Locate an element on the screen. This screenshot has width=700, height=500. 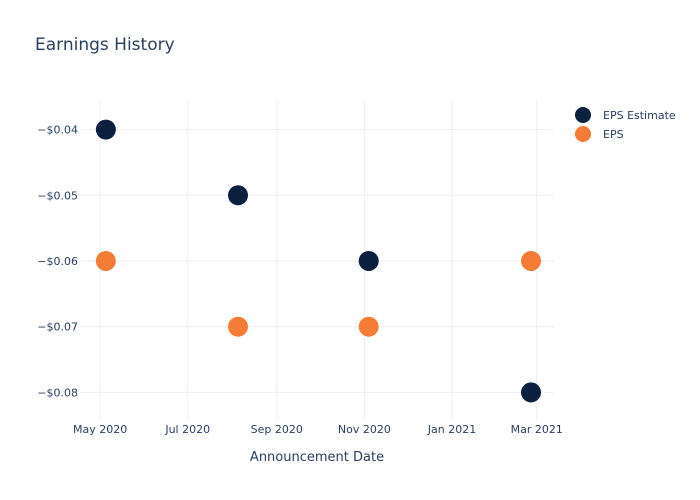
legend-label: EPS Estimate is located at coordinates (639, 115).